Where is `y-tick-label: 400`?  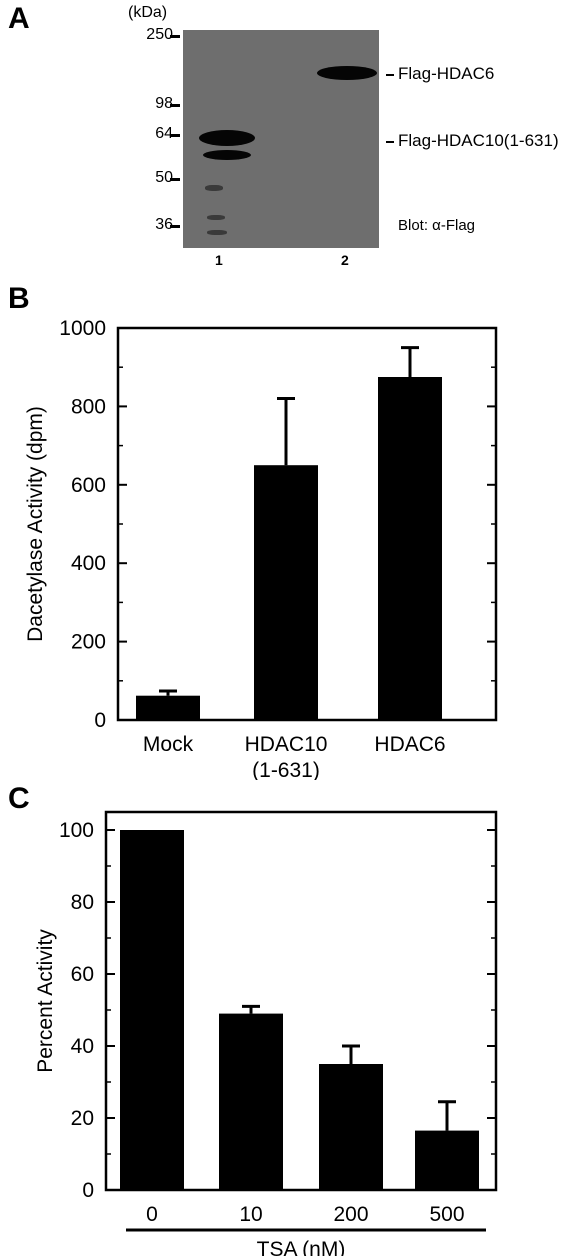
y-tick-label: 400 is located at coordinates (88, 563).